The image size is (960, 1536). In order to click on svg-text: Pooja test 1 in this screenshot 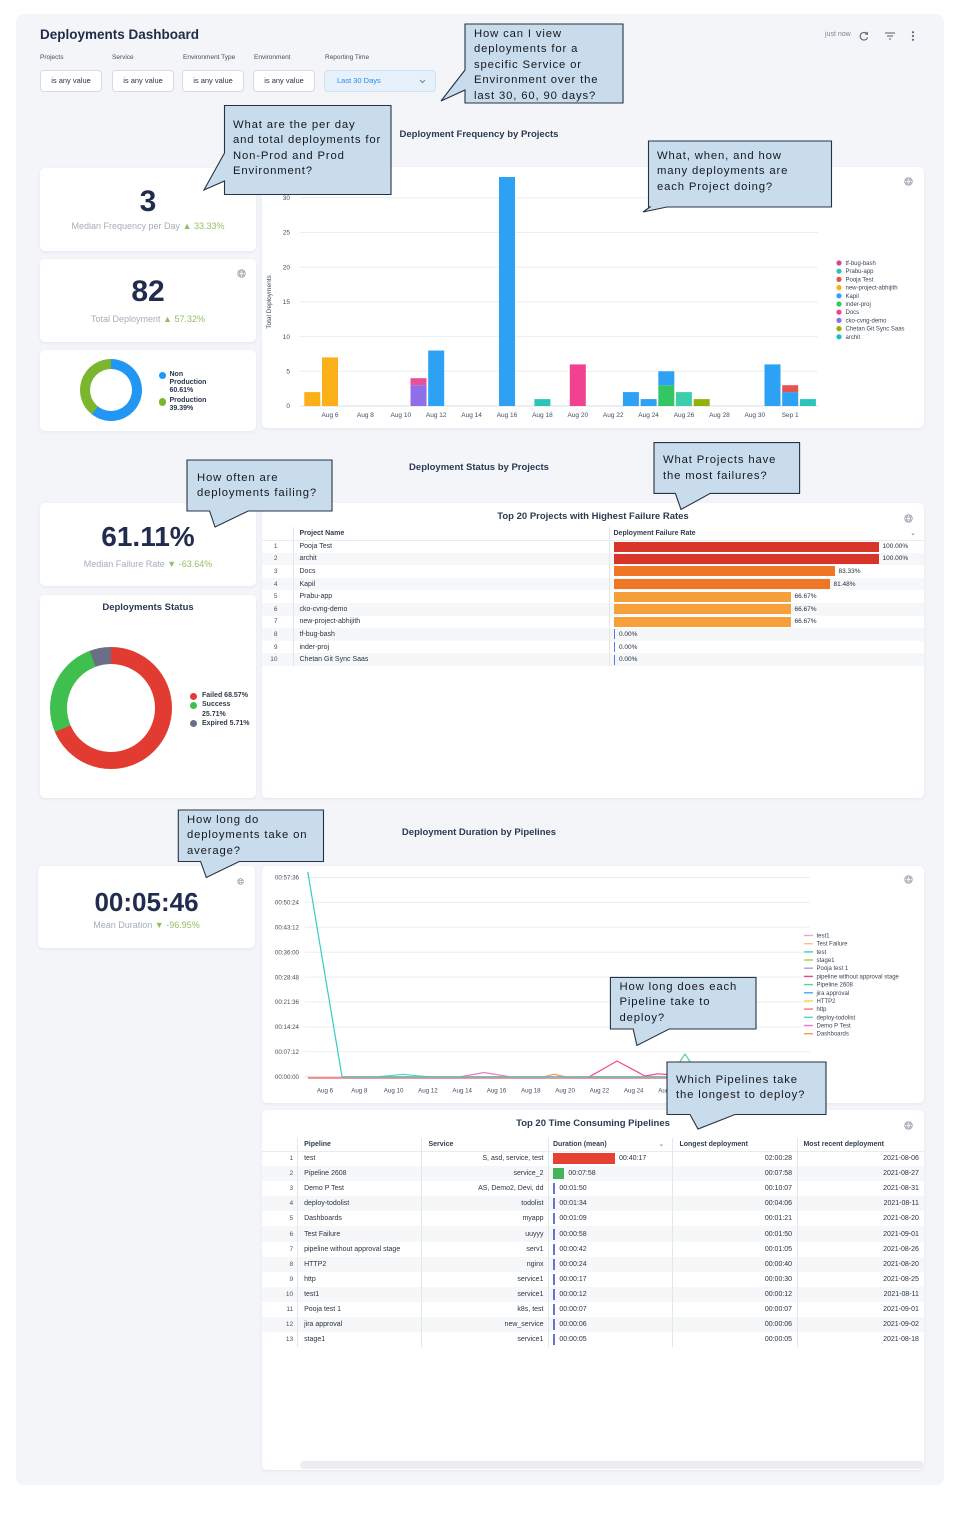, I will do `click(833, 969)`.